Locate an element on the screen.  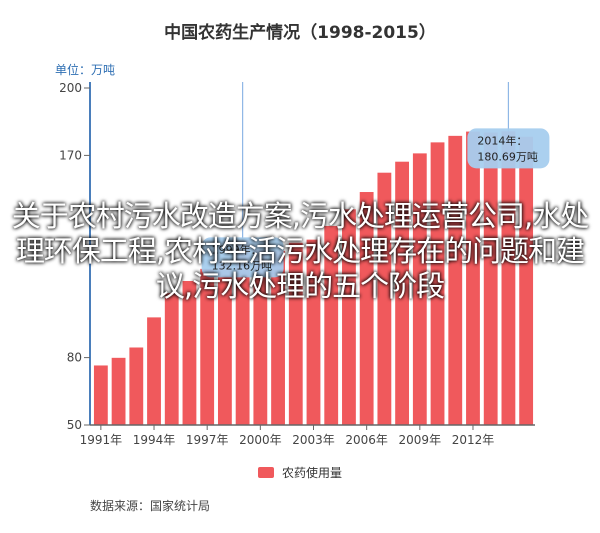
y-tick-label: 200 is located at coordinates (70, 88).